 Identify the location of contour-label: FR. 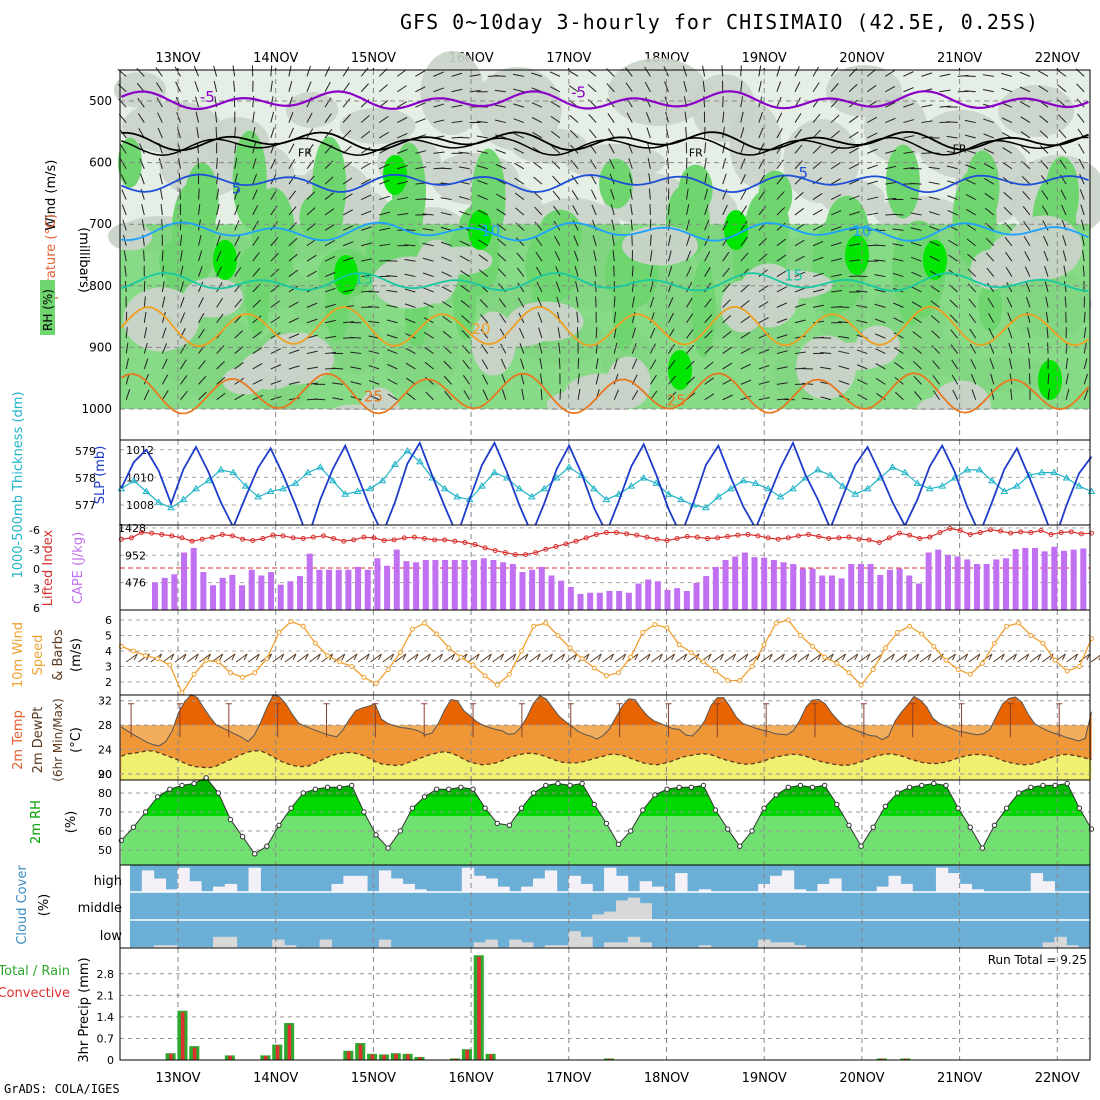
(696, 152).